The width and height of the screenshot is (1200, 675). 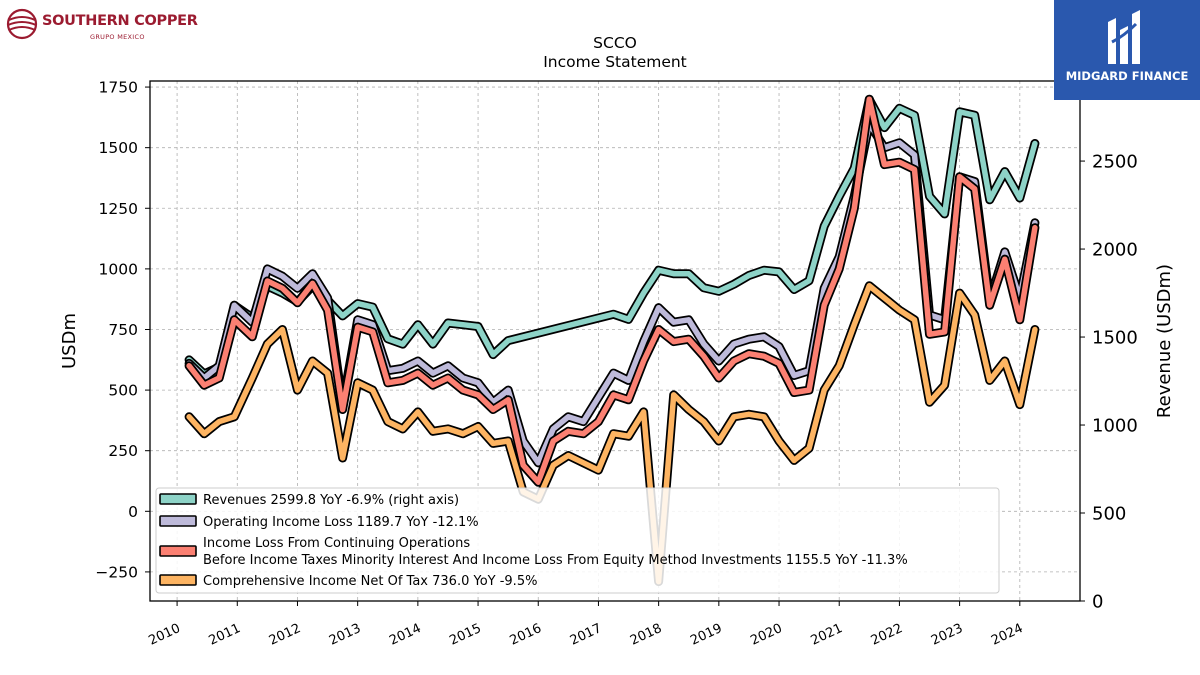 What do you see at coordinates (615, 62) in the screenshot?
I see `chart-subtitle: Income Statement` at bounding box center [615, 62].